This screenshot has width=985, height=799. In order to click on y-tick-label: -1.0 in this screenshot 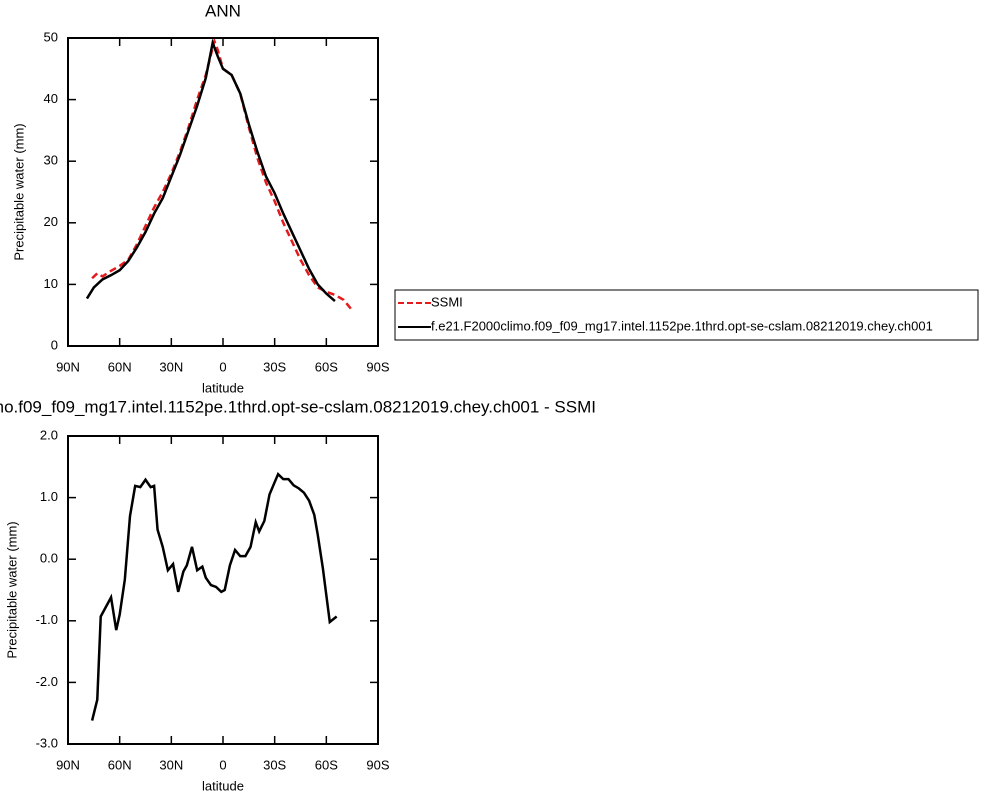, I will do `click(47, 619)`.